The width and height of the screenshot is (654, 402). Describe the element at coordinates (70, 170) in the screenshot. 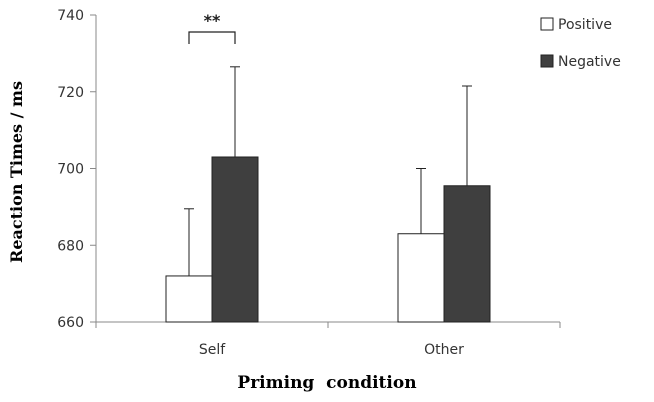

I see `y-tick-label: 700` at that location.